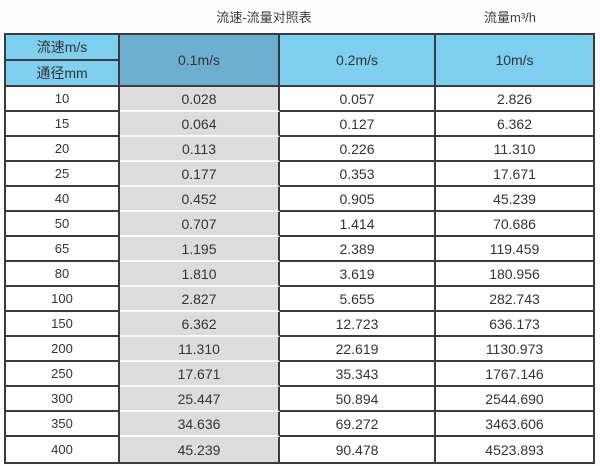 The height and width of the screenshot is (466, 600). What do you see at coordinates (63, 174) in the screenshot?
I see `diameter-cell: 25` at bounding box center [63, 174].